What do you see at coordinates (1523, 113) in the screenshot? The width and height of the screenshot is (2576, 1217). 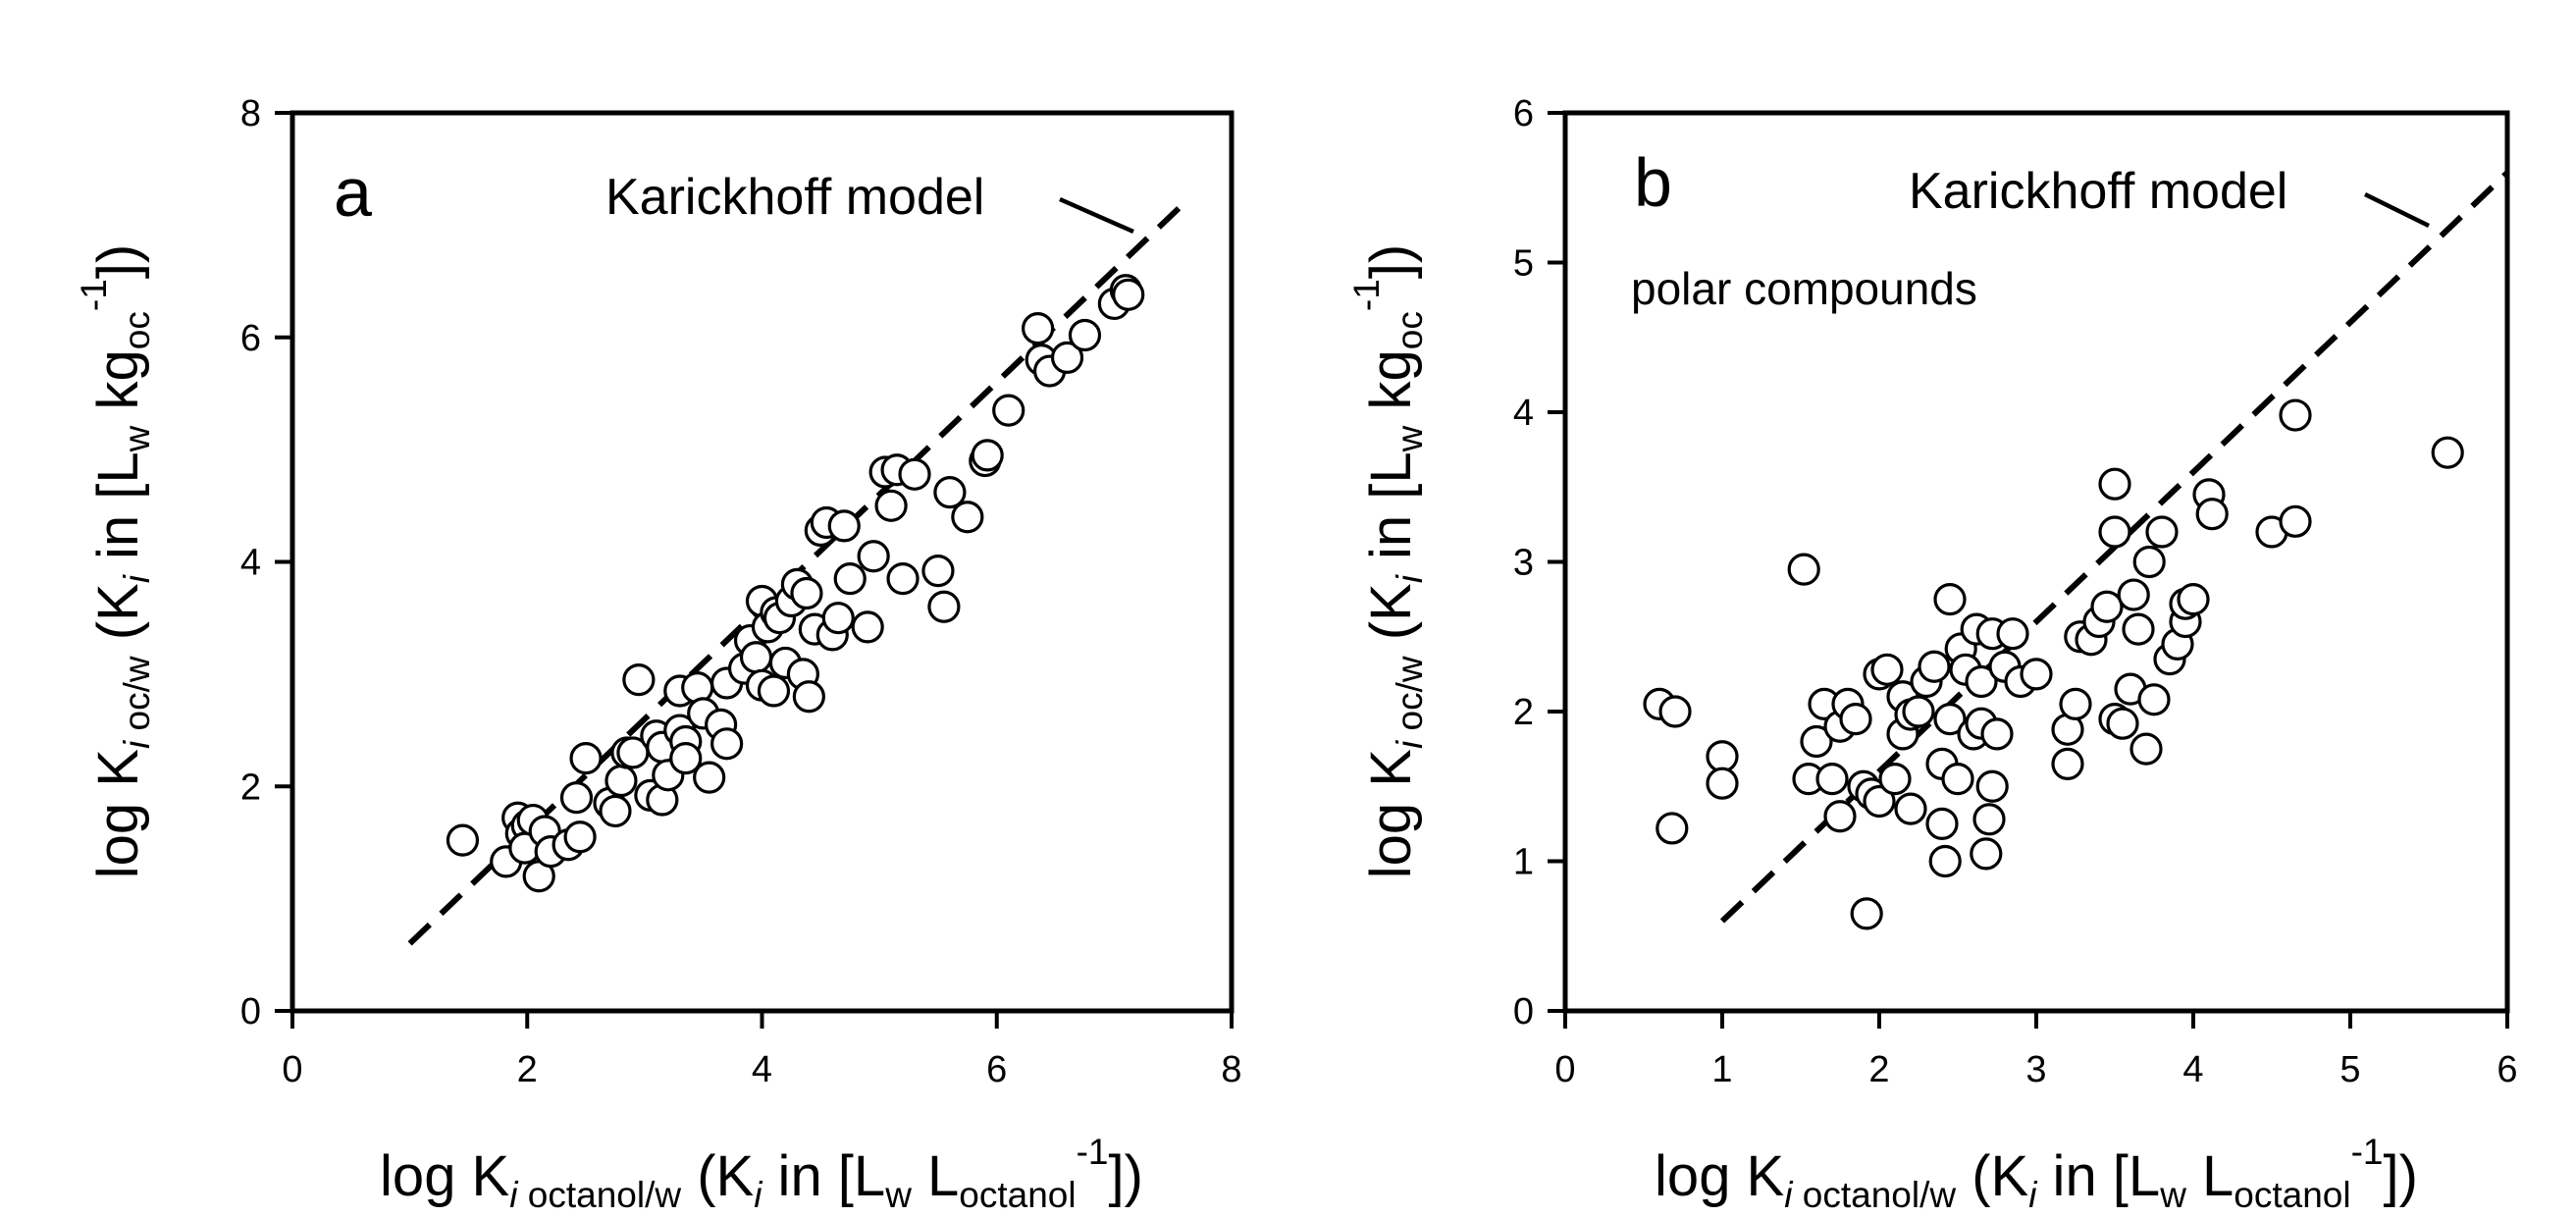 I see `y-tick-label-b-6: 6` at bounding box center [1523, 113].